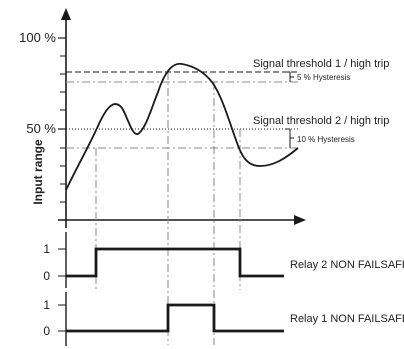 The image size is (404, 349). I want to click on relay-2-low-label: 0, so click(46, 276).